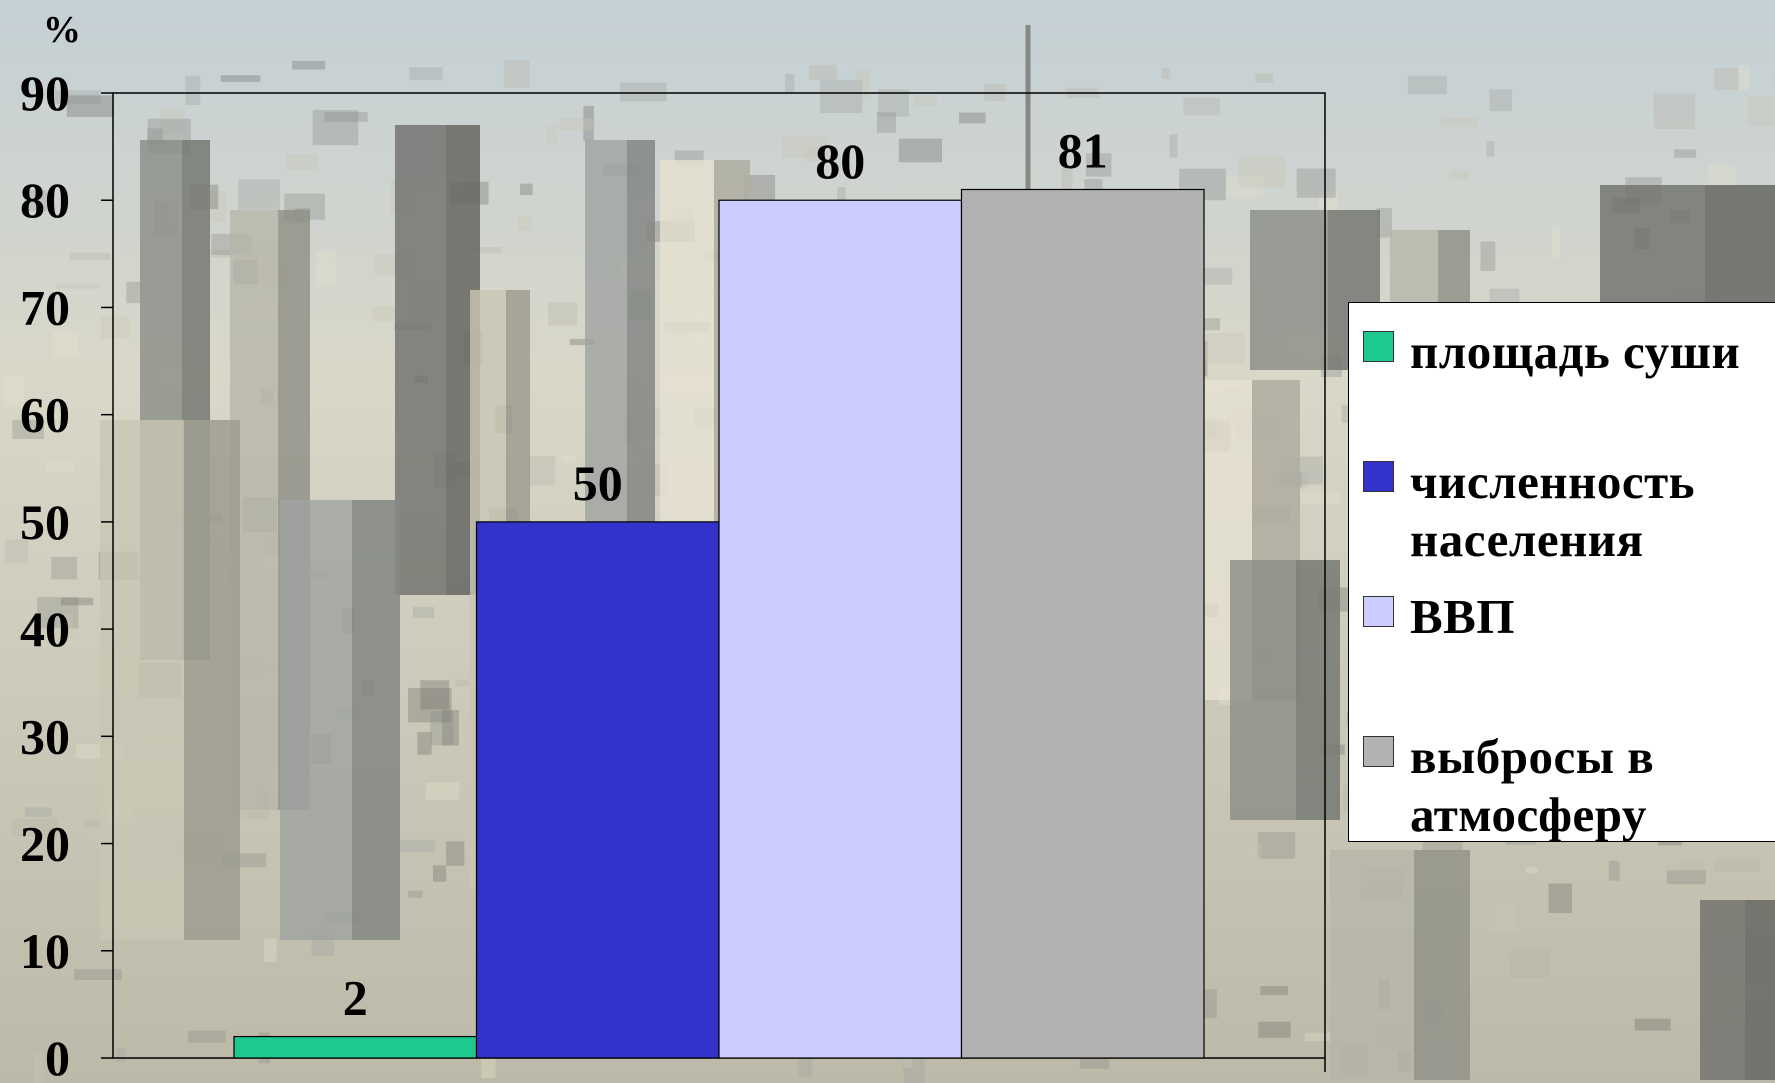 The width and height of the screenshot is (1775, 1083). I want to click on y-tick-label: 0, so click(57, 1056).